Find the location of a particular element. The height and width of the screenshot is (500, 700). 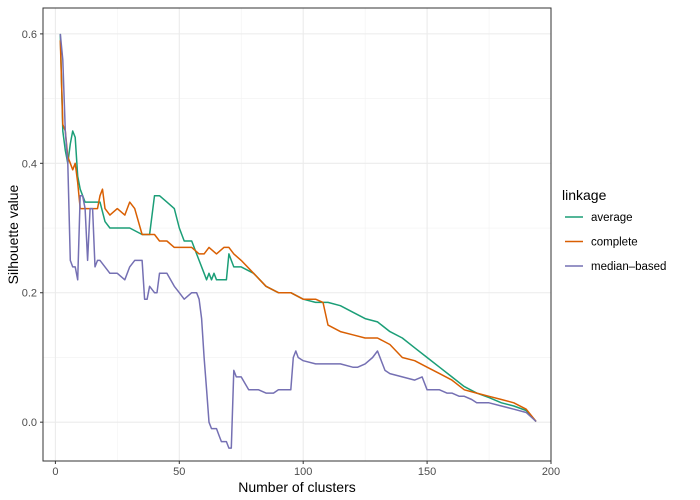

y-tick-label: 0.0 is located at coordinates (29, 423).